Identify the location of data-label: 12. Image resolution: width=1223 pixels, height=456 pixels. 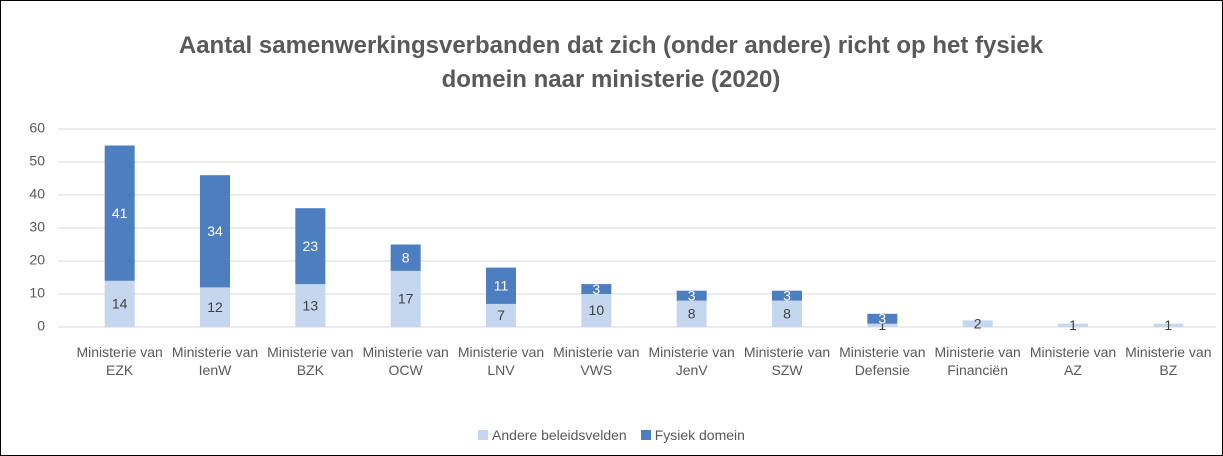
(215, 307).